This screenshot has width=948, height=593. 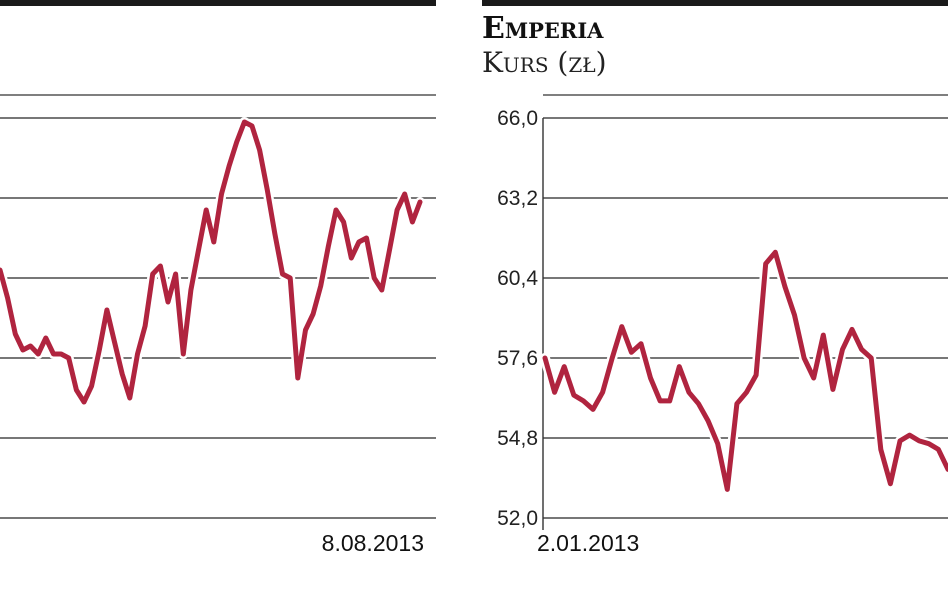 I want to click on right-chart-ylabel: Kurs (zł), so click(x=544, y=62).